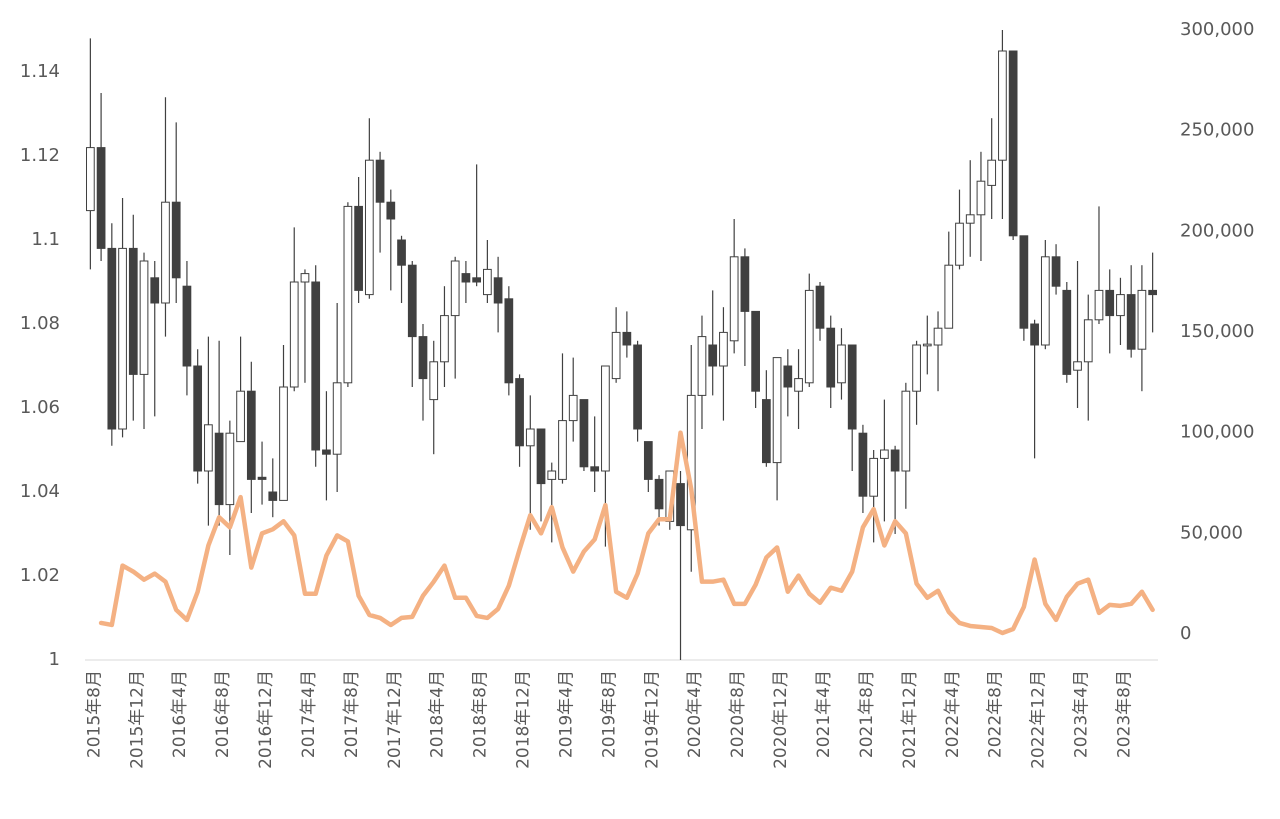  Describe the element at coordinates (867, 714) in the screenshot. I see `x-tick-label: 2021年8月` at that location.